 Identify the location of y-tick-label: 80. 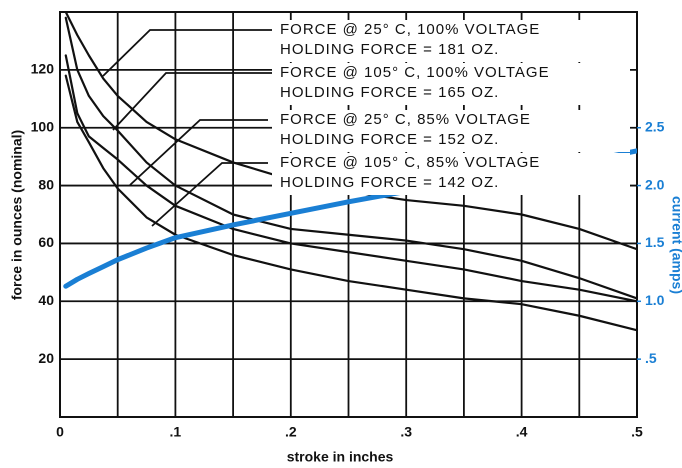
(46, 184).